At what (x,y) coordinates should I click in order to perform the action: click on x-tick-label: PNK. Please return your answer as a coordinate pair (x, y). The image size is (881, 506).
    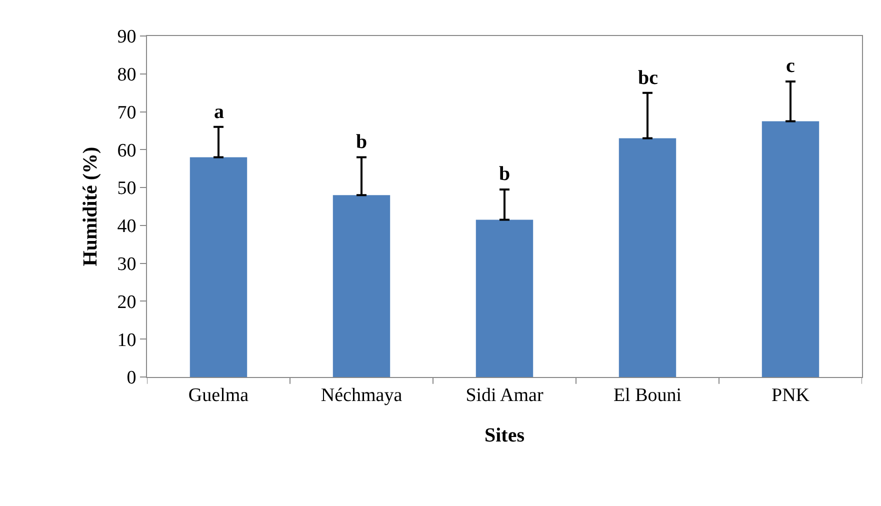
    Looking at the image, I should click on (790, 395).